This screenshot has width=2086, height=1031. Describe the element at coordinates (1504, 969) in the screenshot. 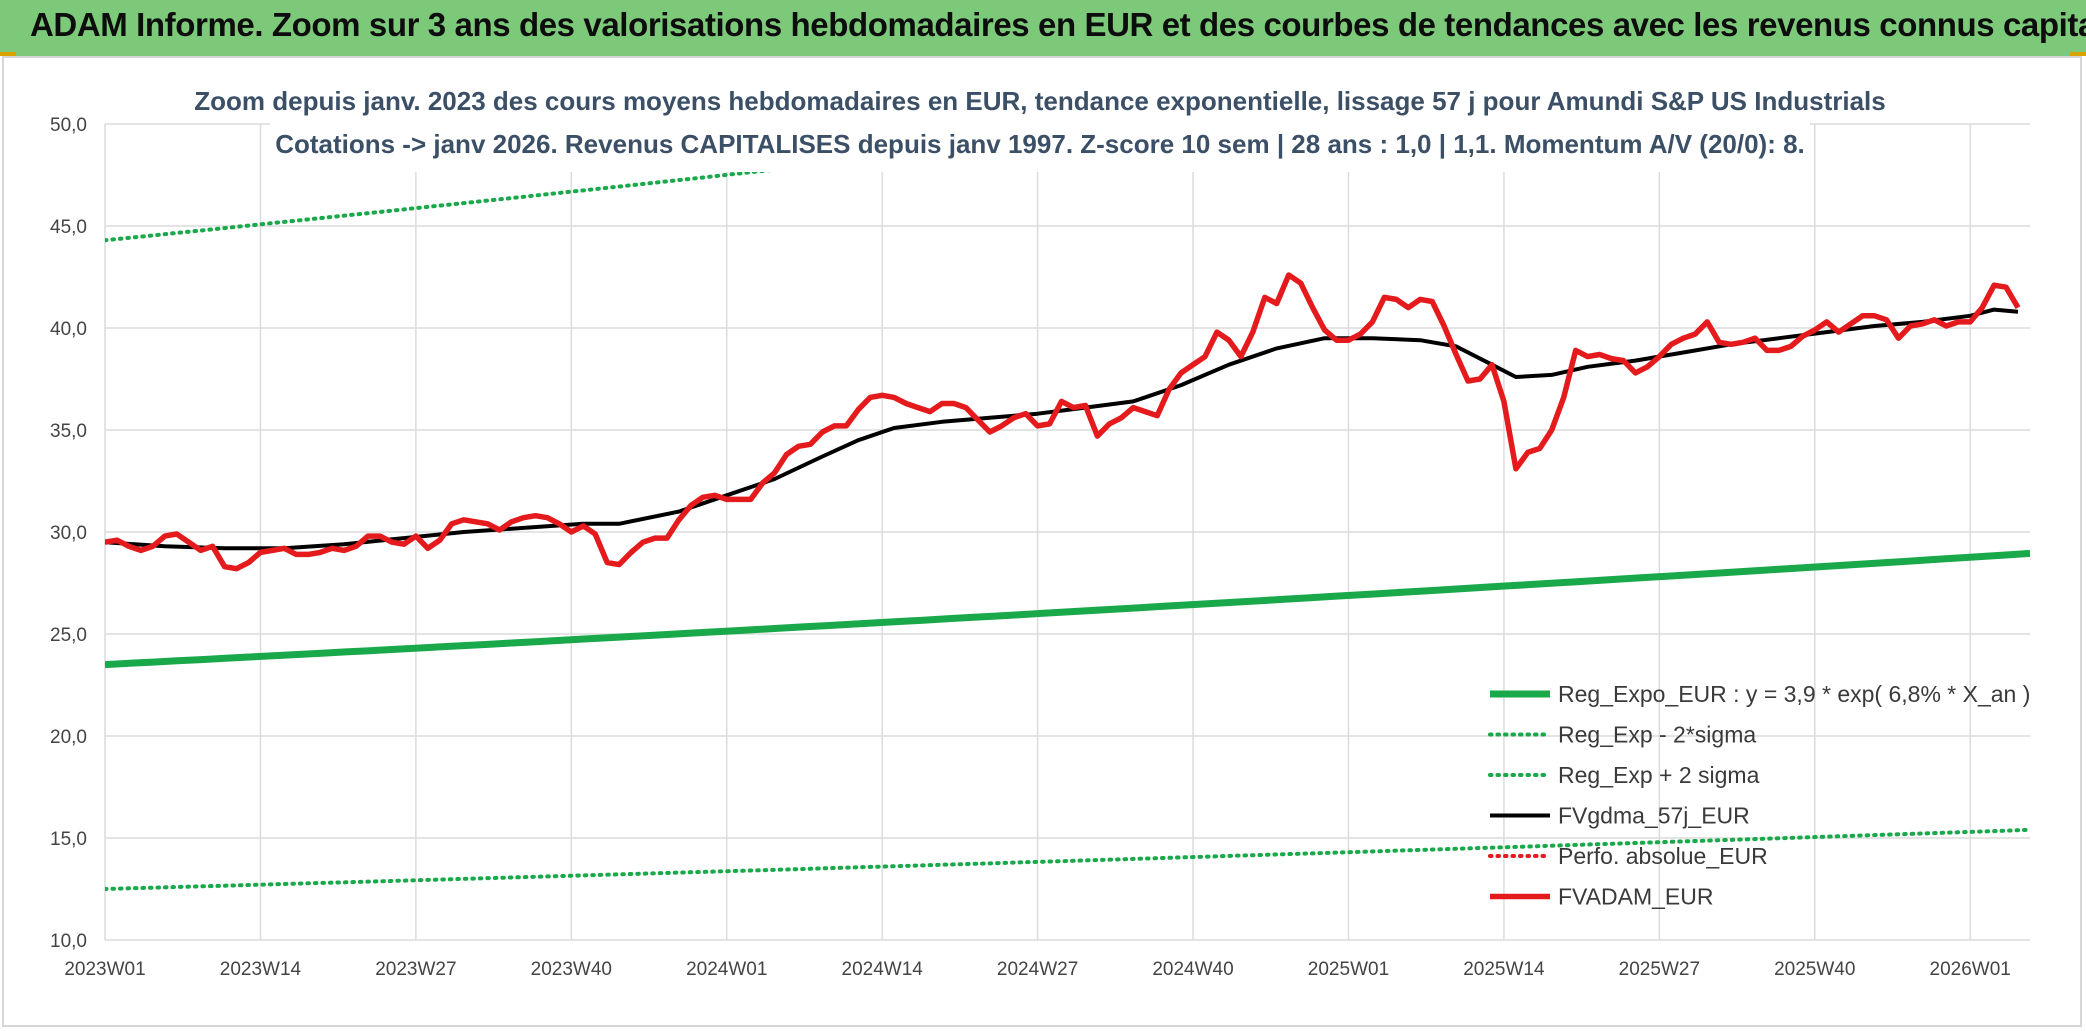

I see `x-tick-label: 2025W14` at that location.